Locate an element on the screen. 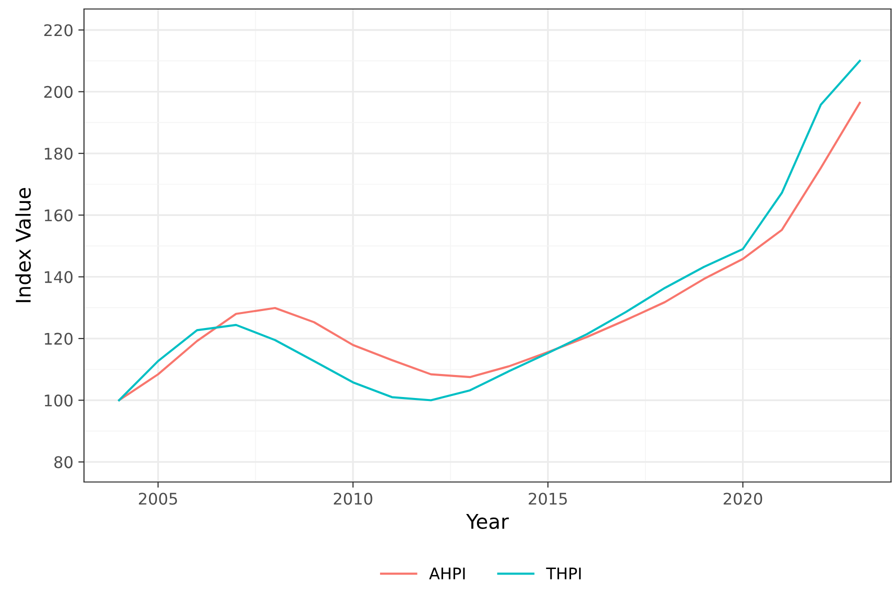 This screenshot has width=892, height=597. y-tick-label: 140 is located at coordinates (58, 277).